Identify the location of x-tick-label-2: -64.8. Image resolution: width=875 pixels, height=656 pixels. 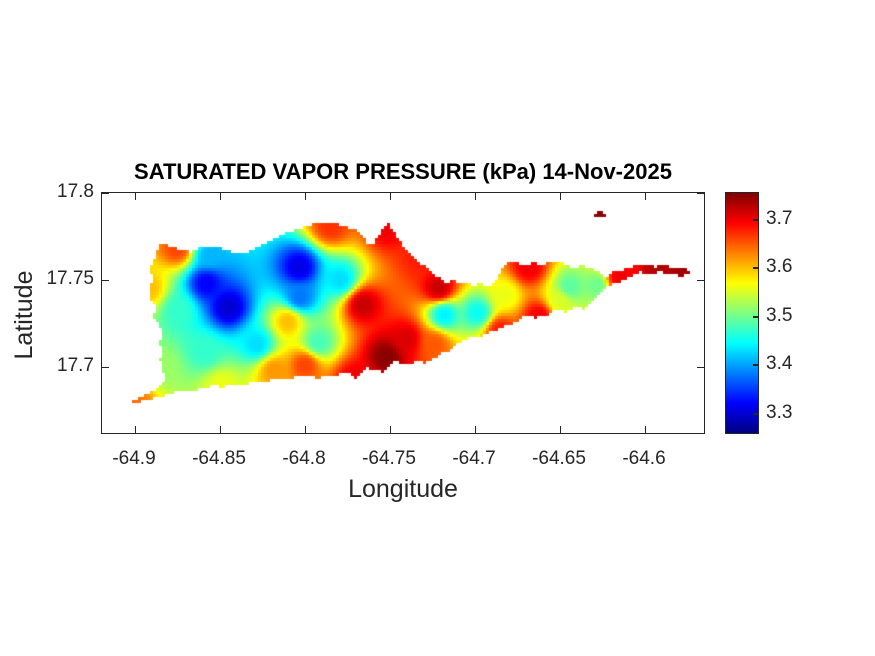
(304, 458).